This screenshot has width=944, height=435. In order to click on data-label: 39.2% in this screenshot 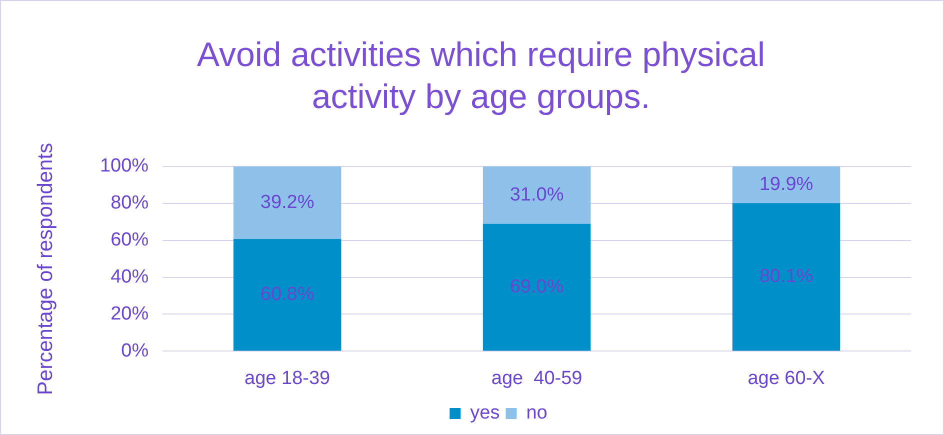, I will do `click(287, 202)`.